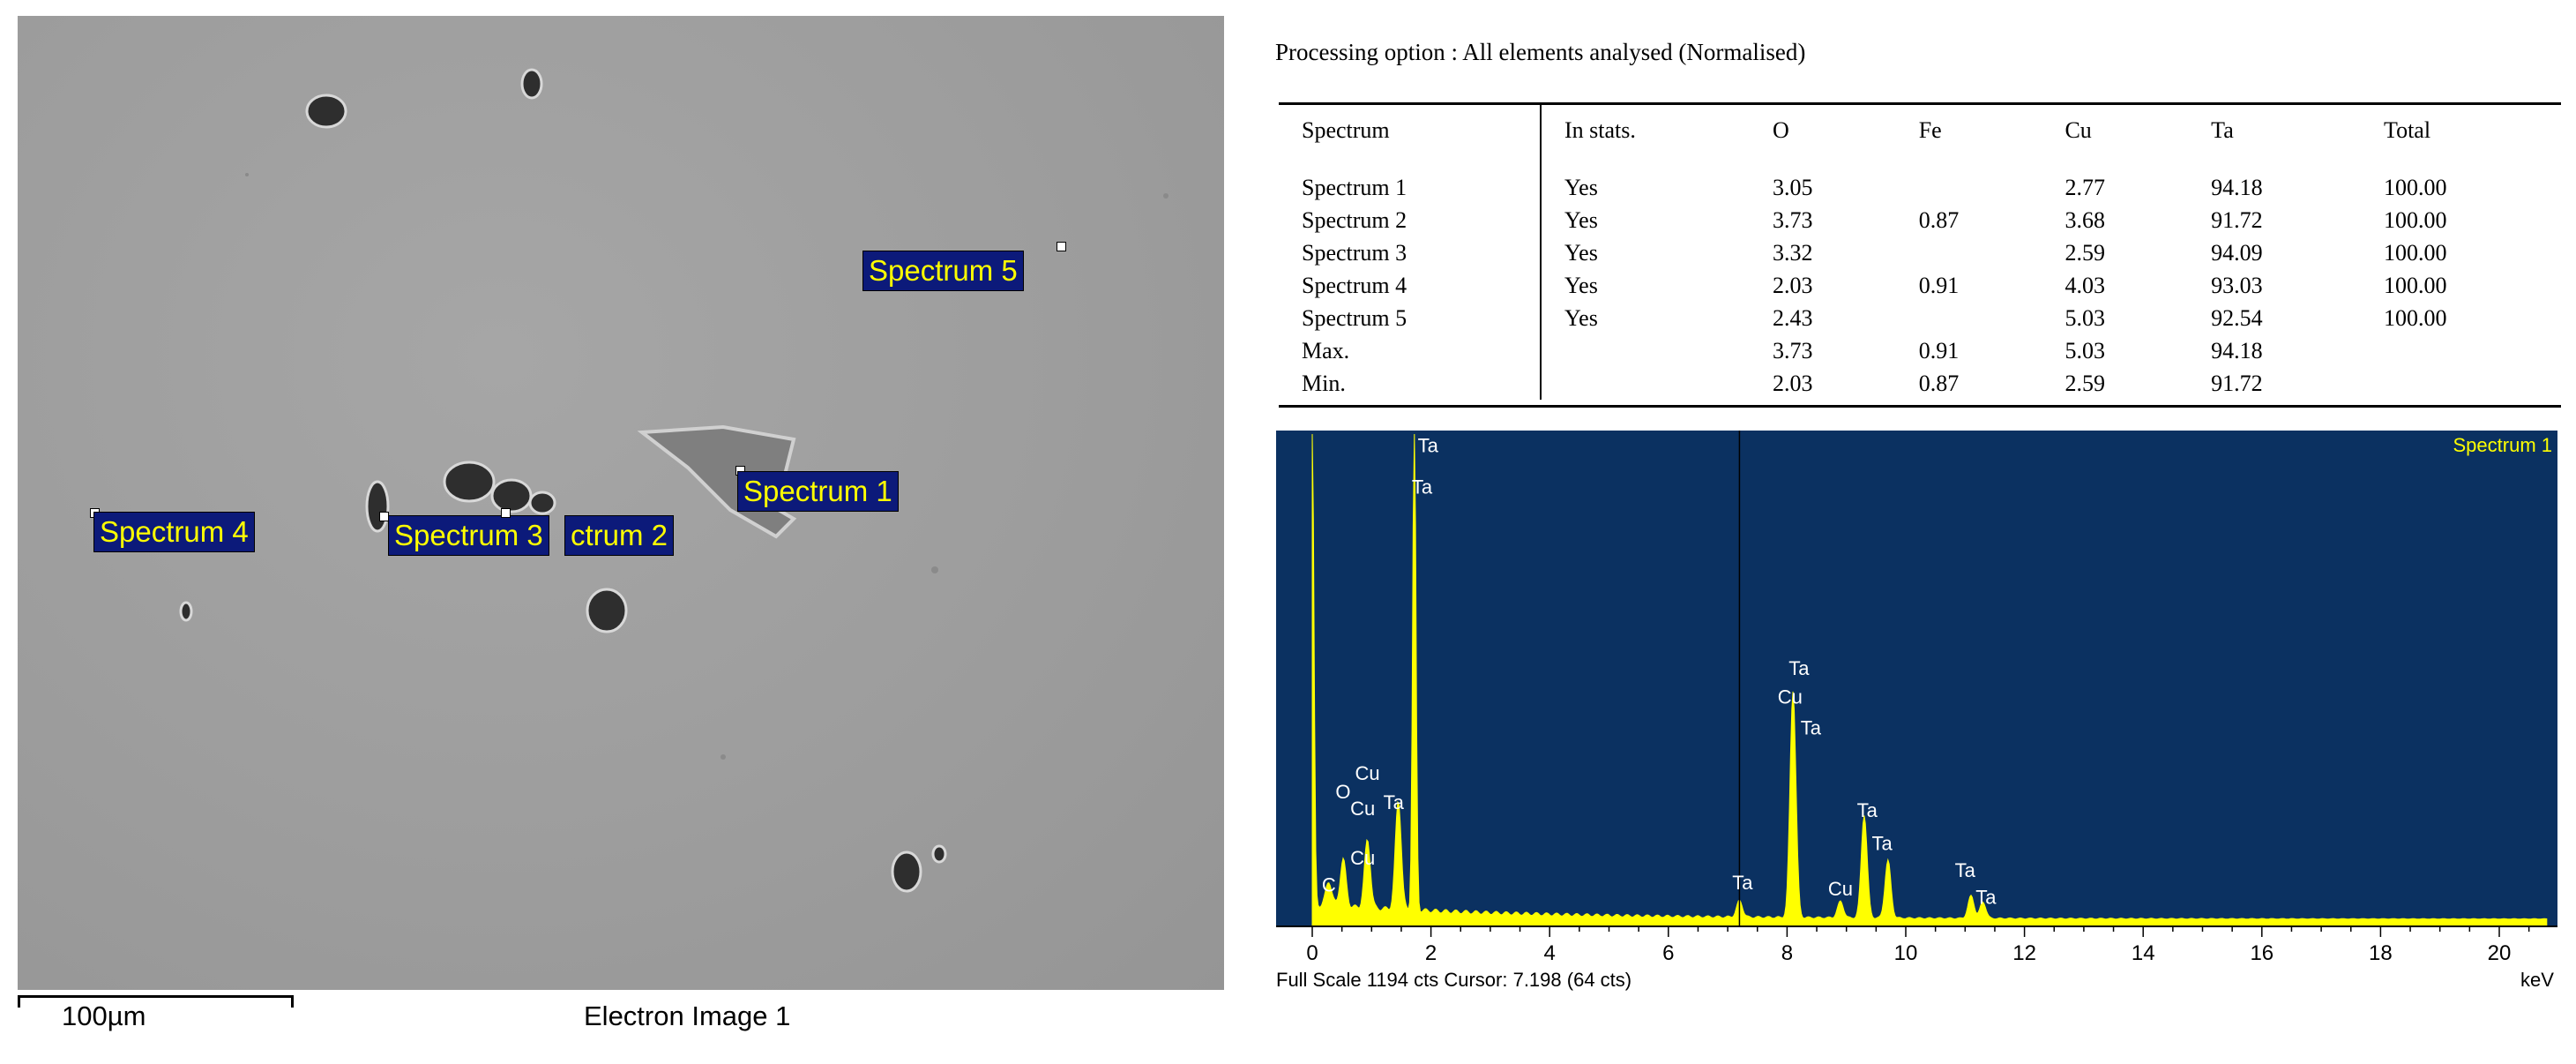 The image size is (2576, 1064). Describe the element at coordinates (1906, 953) in the screenshot. I see `x-tick-label: 10` at that location.